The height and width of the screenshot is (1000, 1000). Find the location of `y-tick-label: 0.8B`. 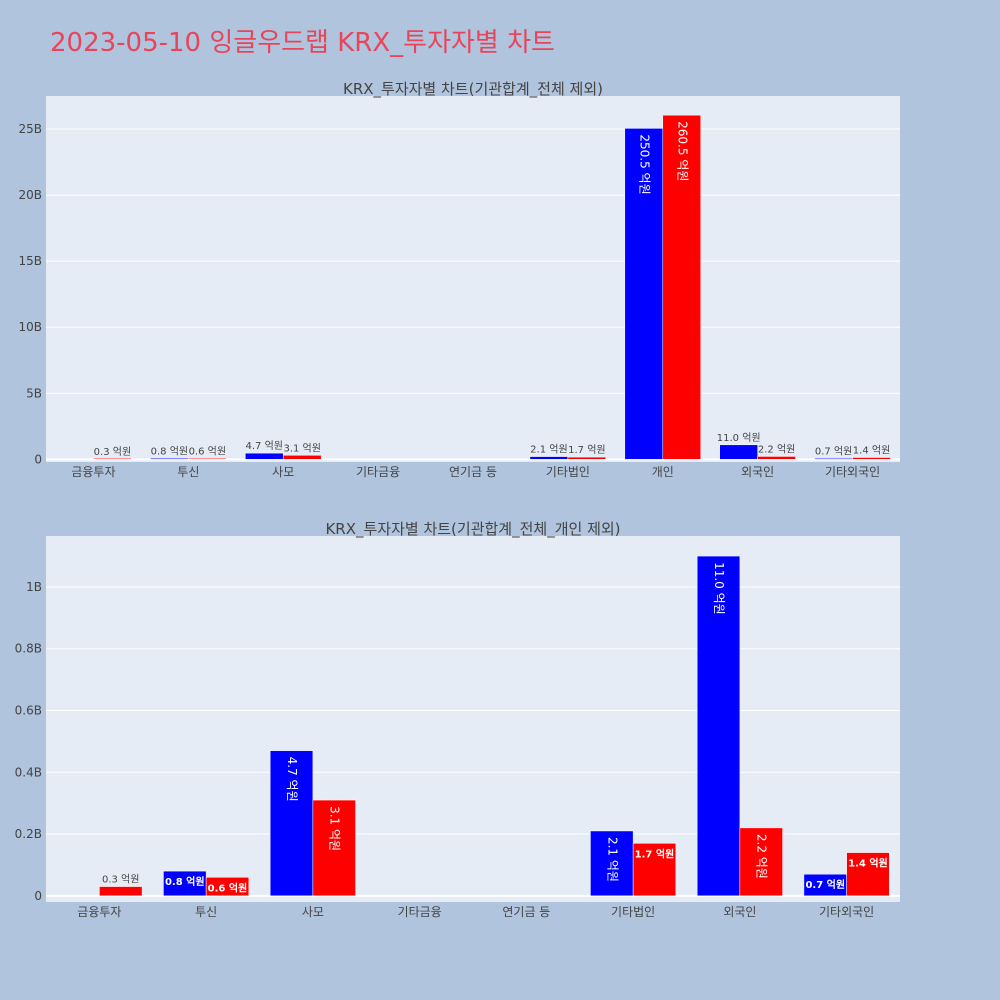

y-tick-label: 0.8B is located at coordinates (28, 649).